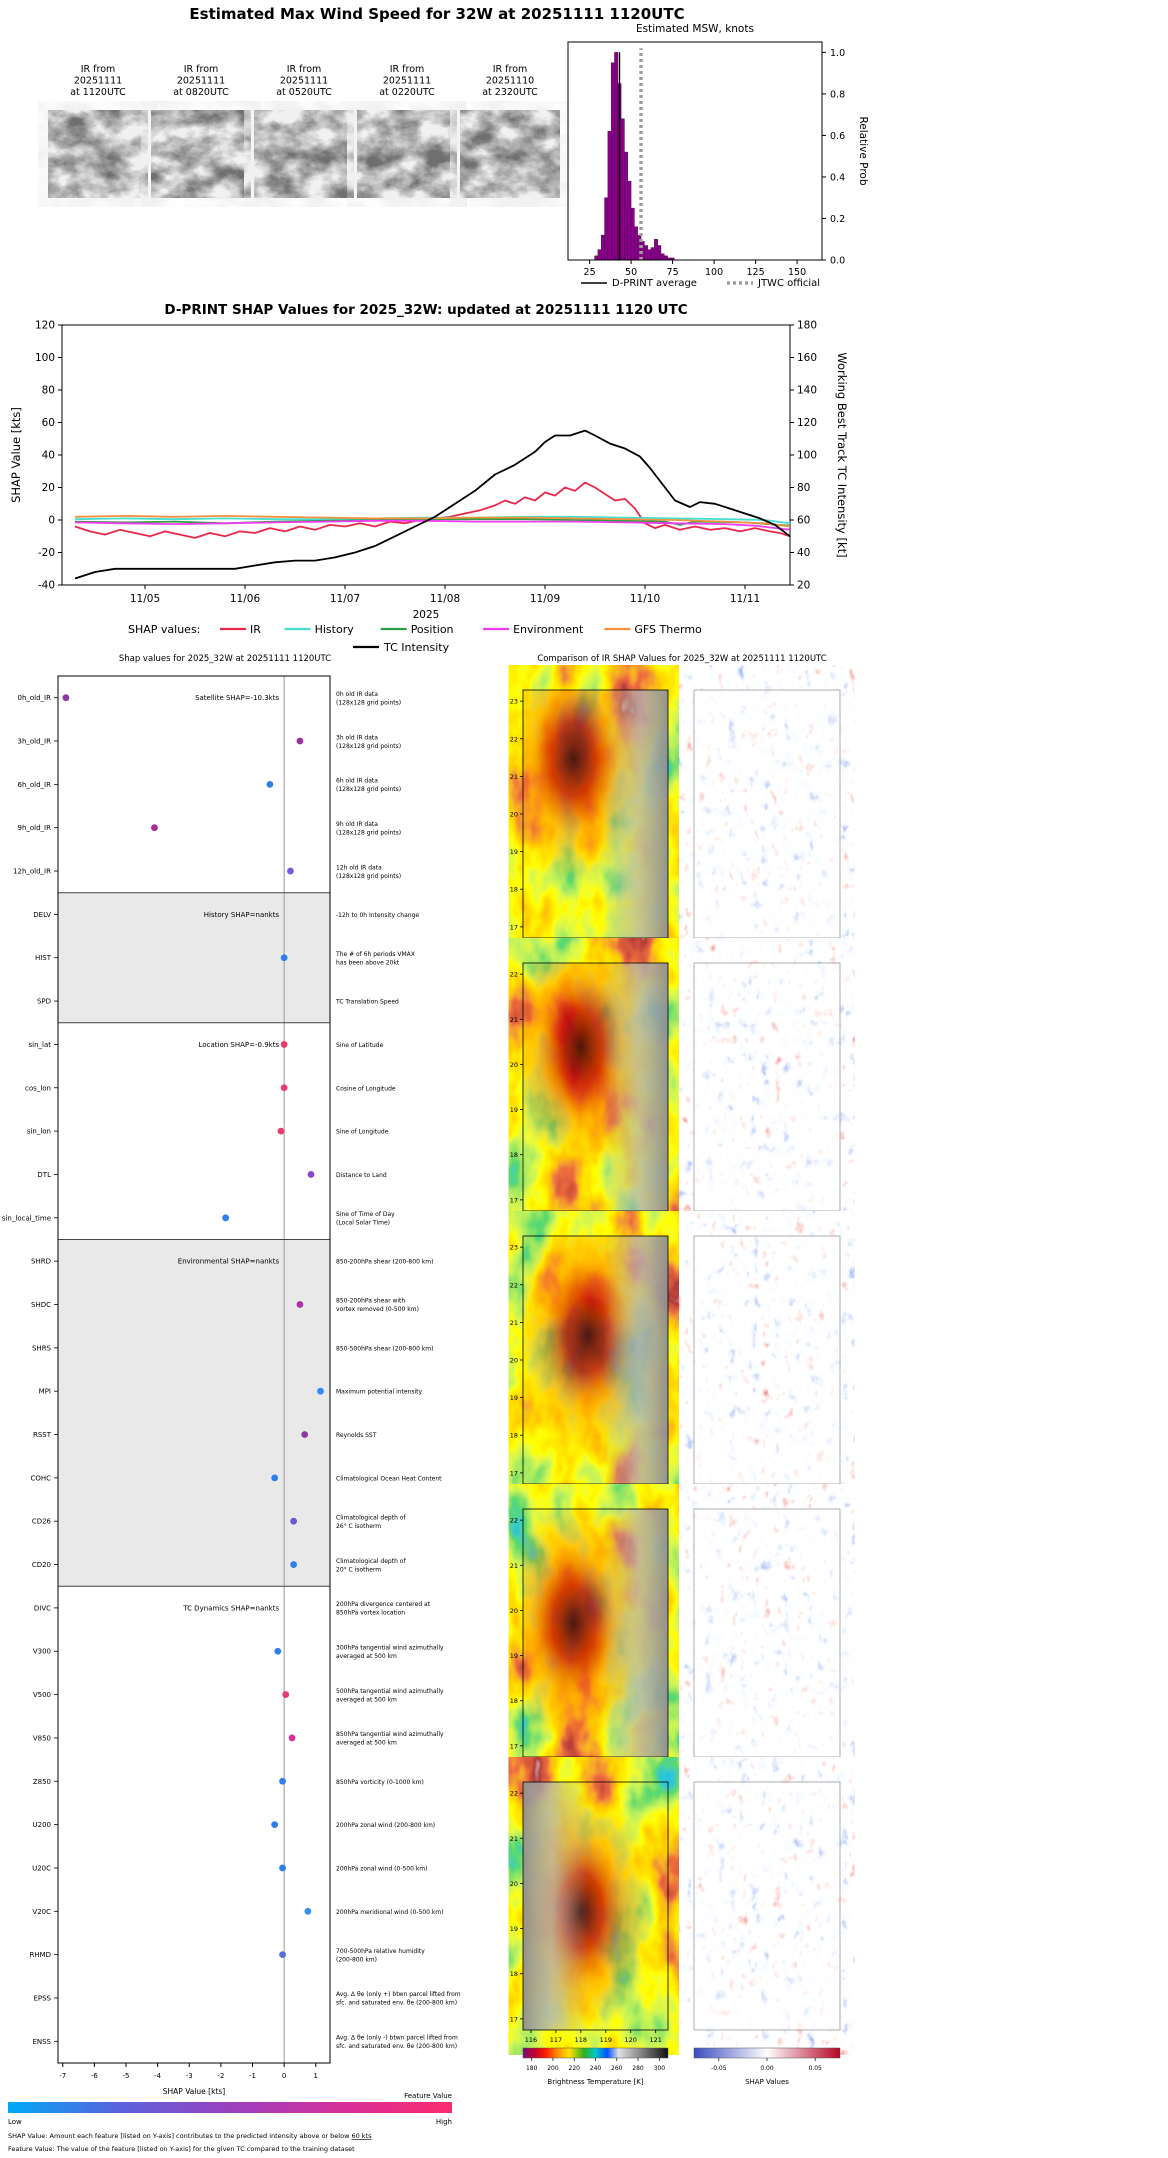  Describe the element at coordinates (590, 272) in the screenshot. I see `x-tick-label: 25` at that location.